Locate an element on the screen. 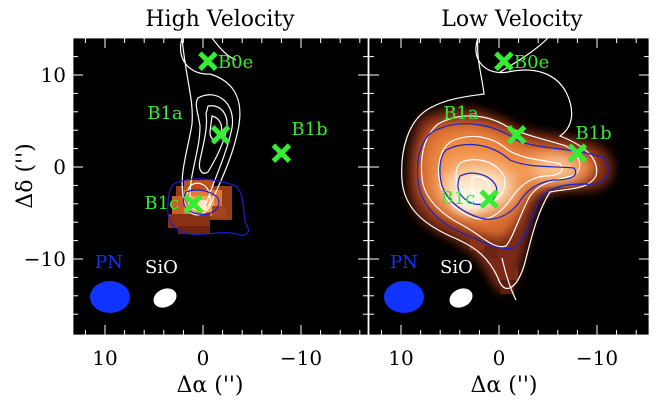 Image resolution: width=660 pixels, height=405 pixels. y-tick-label: 0 is located at coordinates (59, 167).